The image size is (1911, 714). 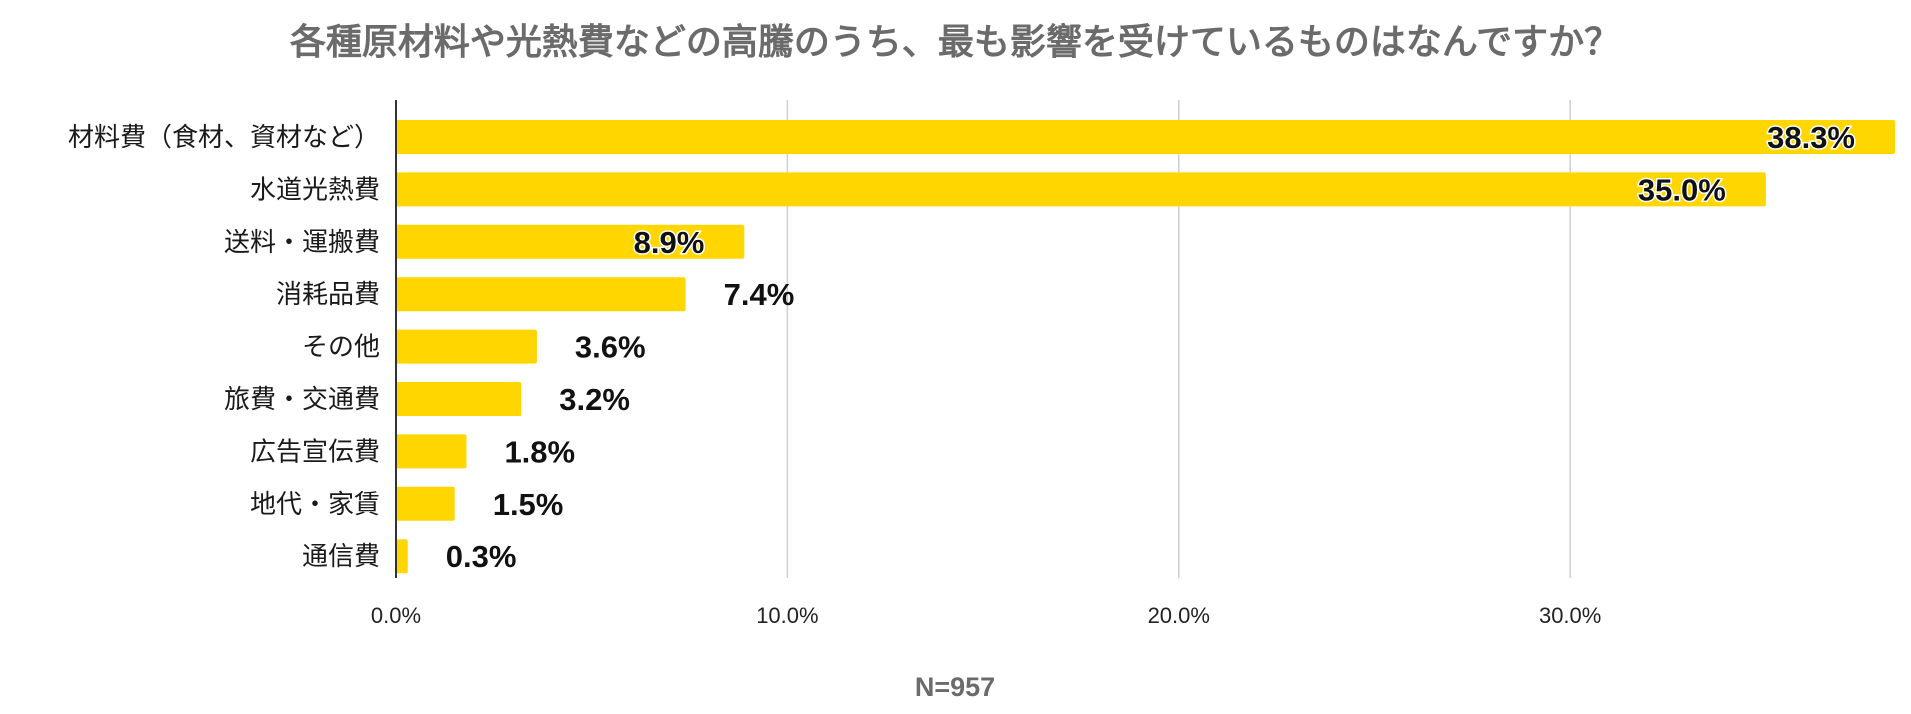 I want to click on data-label: 8.9%, so click(x=669, y=242).